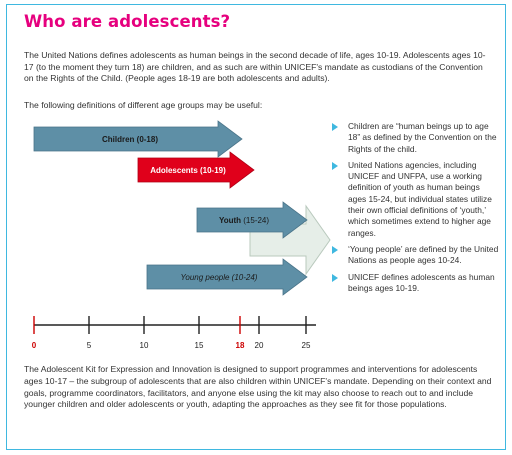 This screenshot has width=512, height=455. What do you see at coordinates (144, 345) in the screenshot?
I see `axis-tick-label: 10` at bounding box center [144, 345].